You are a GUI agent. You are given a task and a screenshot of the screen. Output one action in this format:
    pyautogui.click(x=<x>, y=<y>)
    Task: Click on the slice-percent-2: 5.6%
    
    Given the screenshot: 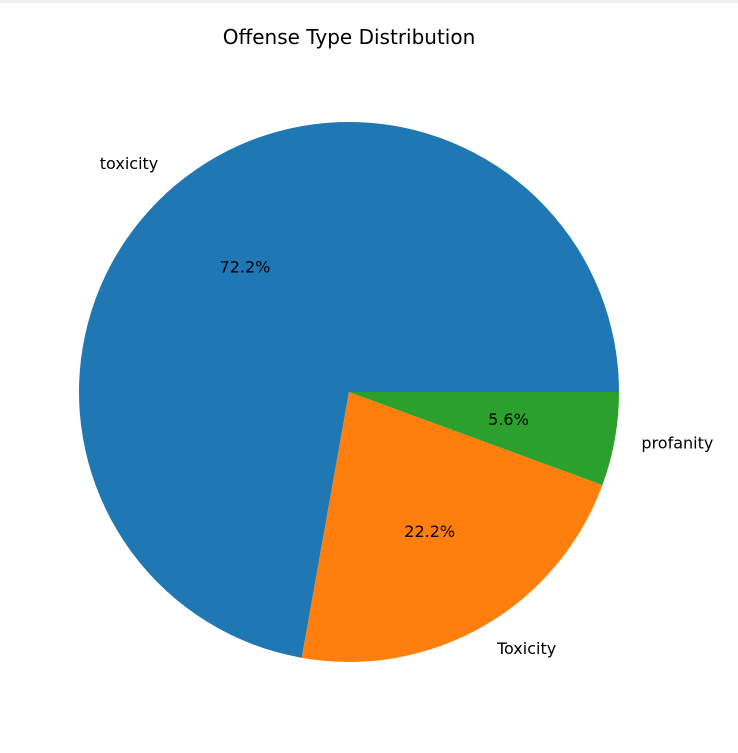 What is the action you would take?
    pyautogui.click(x=508, y=419)
    